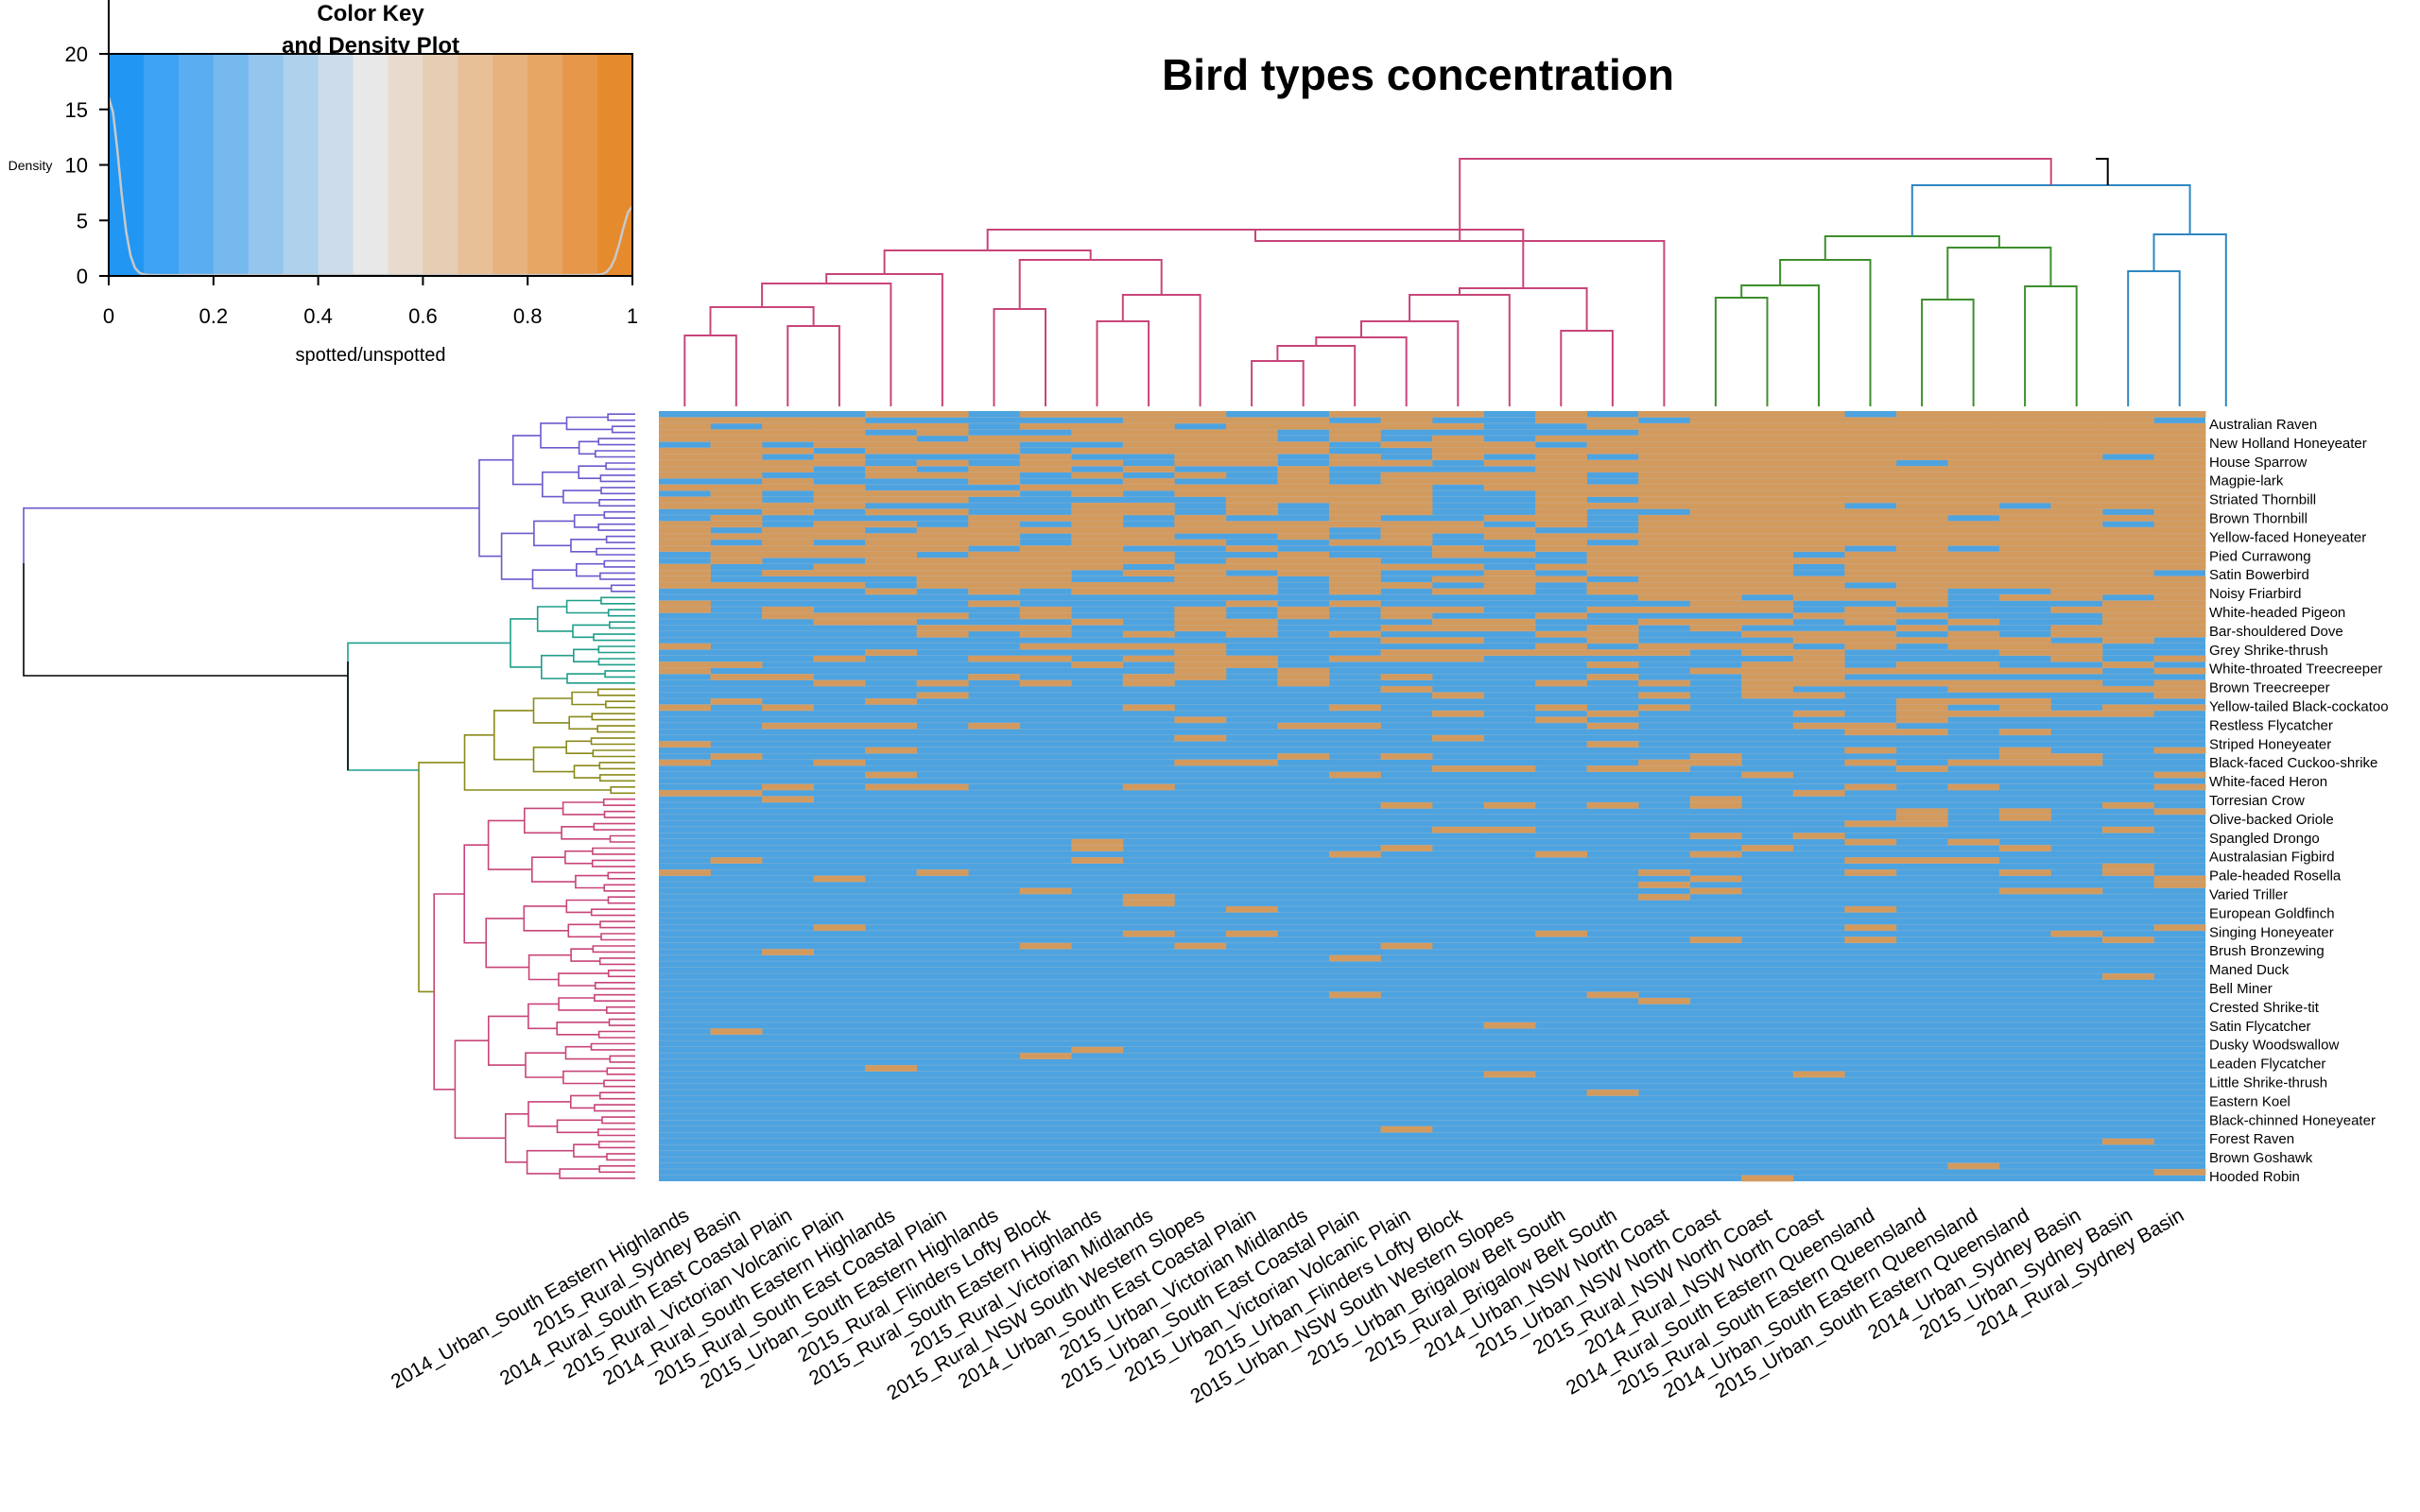 This screenshot has width=2420, height=1512. What do you see at coordinates (2267, 951) in the screenshot?
I see `row-label: Brush Bronzewing` at bounding box center [2267, 951].